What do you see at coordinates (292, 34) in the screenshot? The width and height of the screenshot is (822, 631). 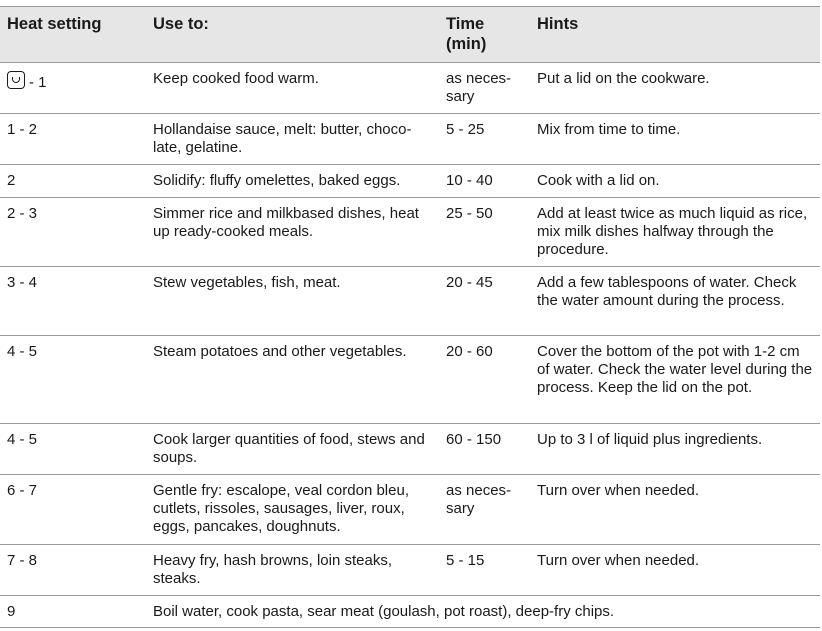 I see `column-header-use-to: Use to:` at bounding box center [292, 34].